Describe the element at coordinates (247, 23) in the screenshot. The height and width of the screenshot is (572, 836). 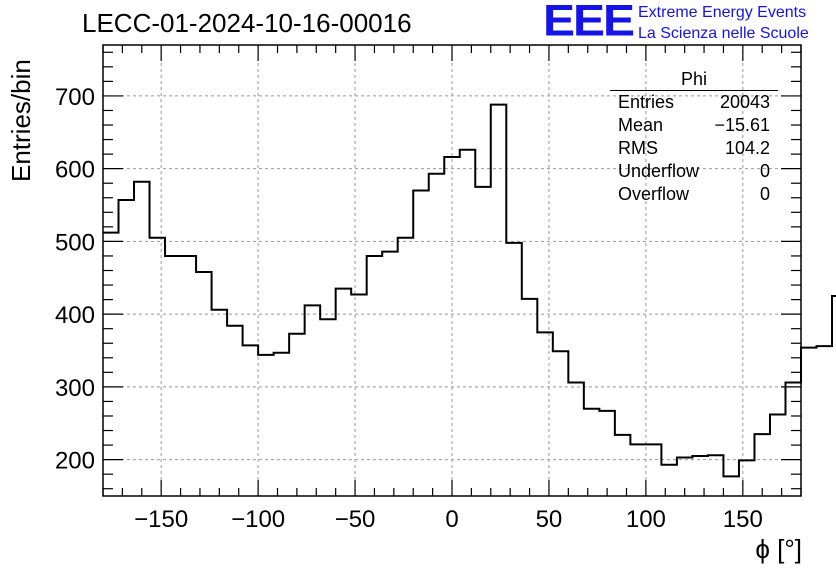
I see `histogram-title: LECC-01-2024-10-16-00016` at that location.